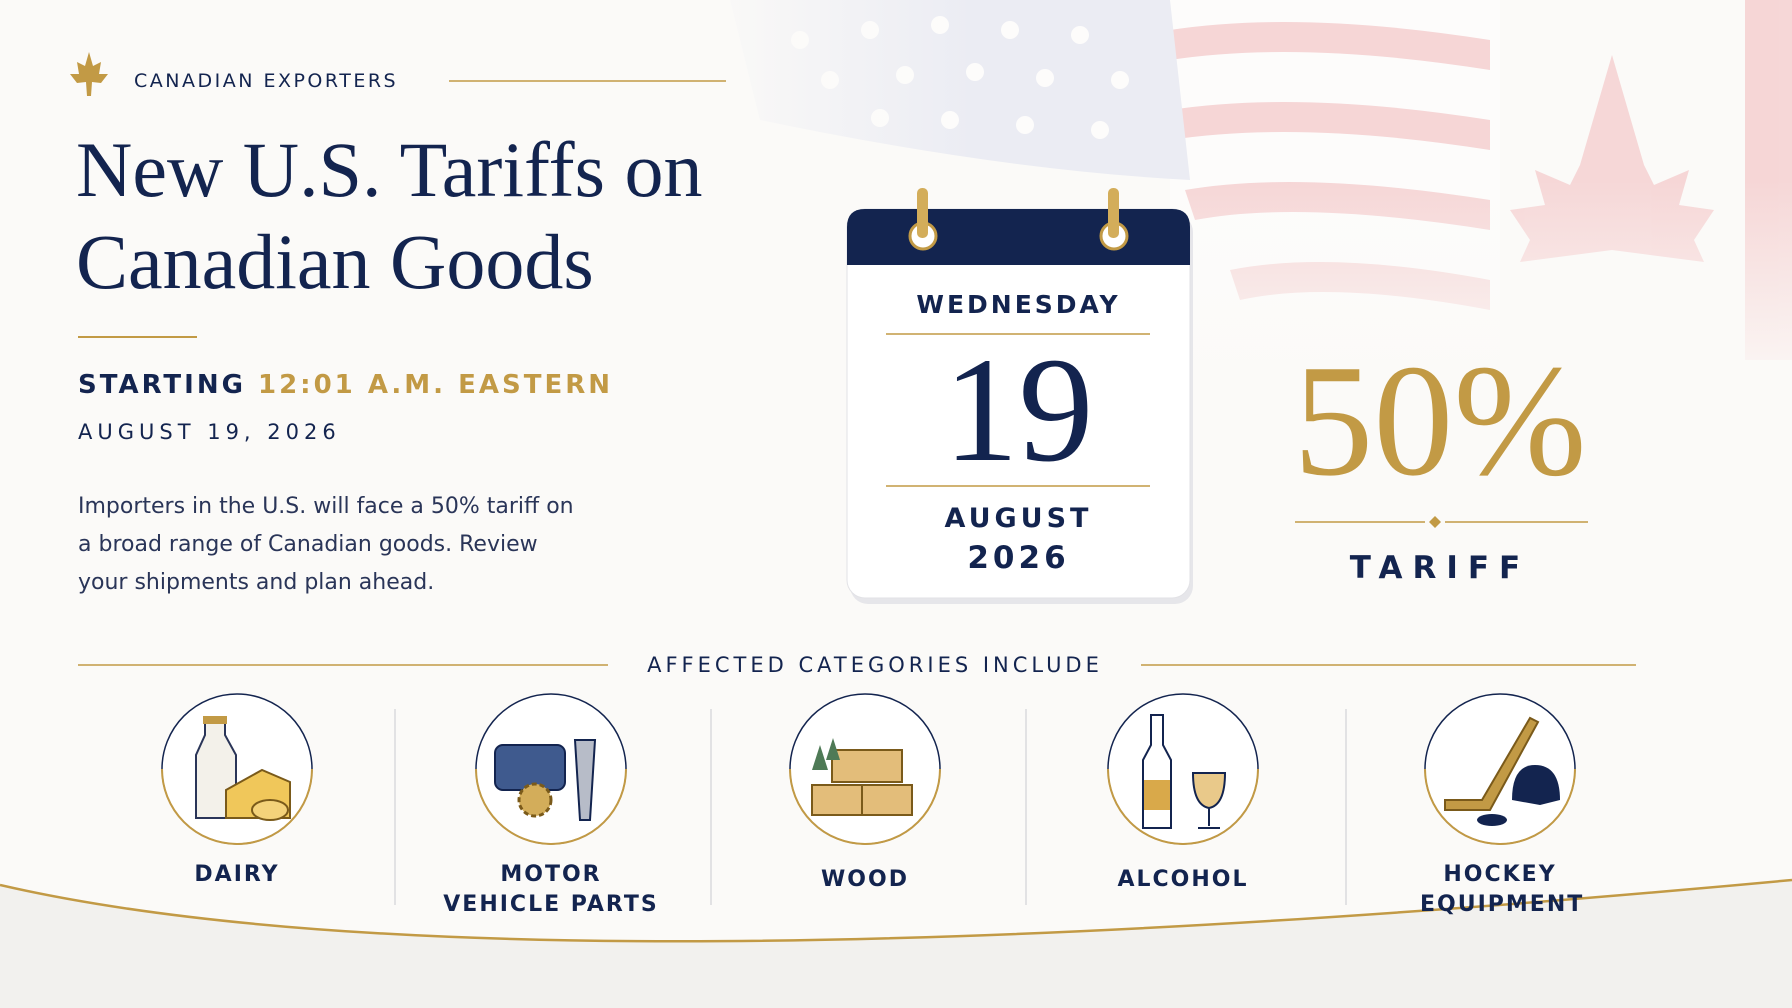 The width and height of the screenshot is (1792, 1008). What do you see at coordinates (1018, 558) in the screenshot?
I see `calendar-year: 2026` at bounding box center [1018, 558].